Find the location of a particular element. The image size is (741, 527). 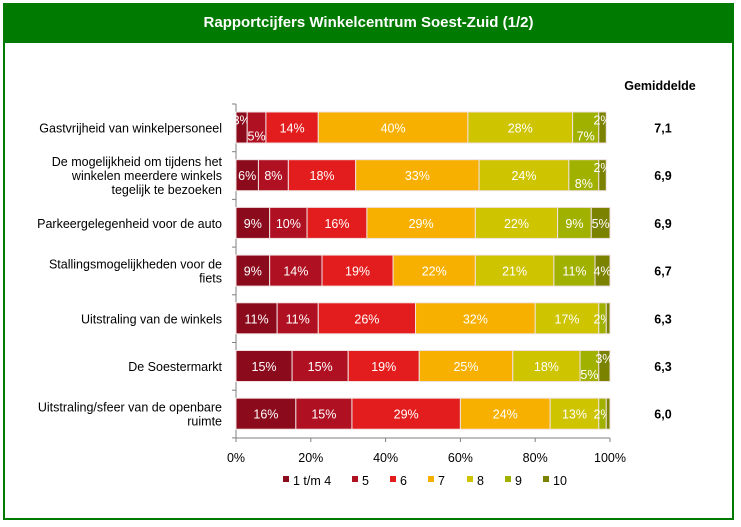

category-label: De mogelijkheid om tijdens het is located at coordinates (137, 162).